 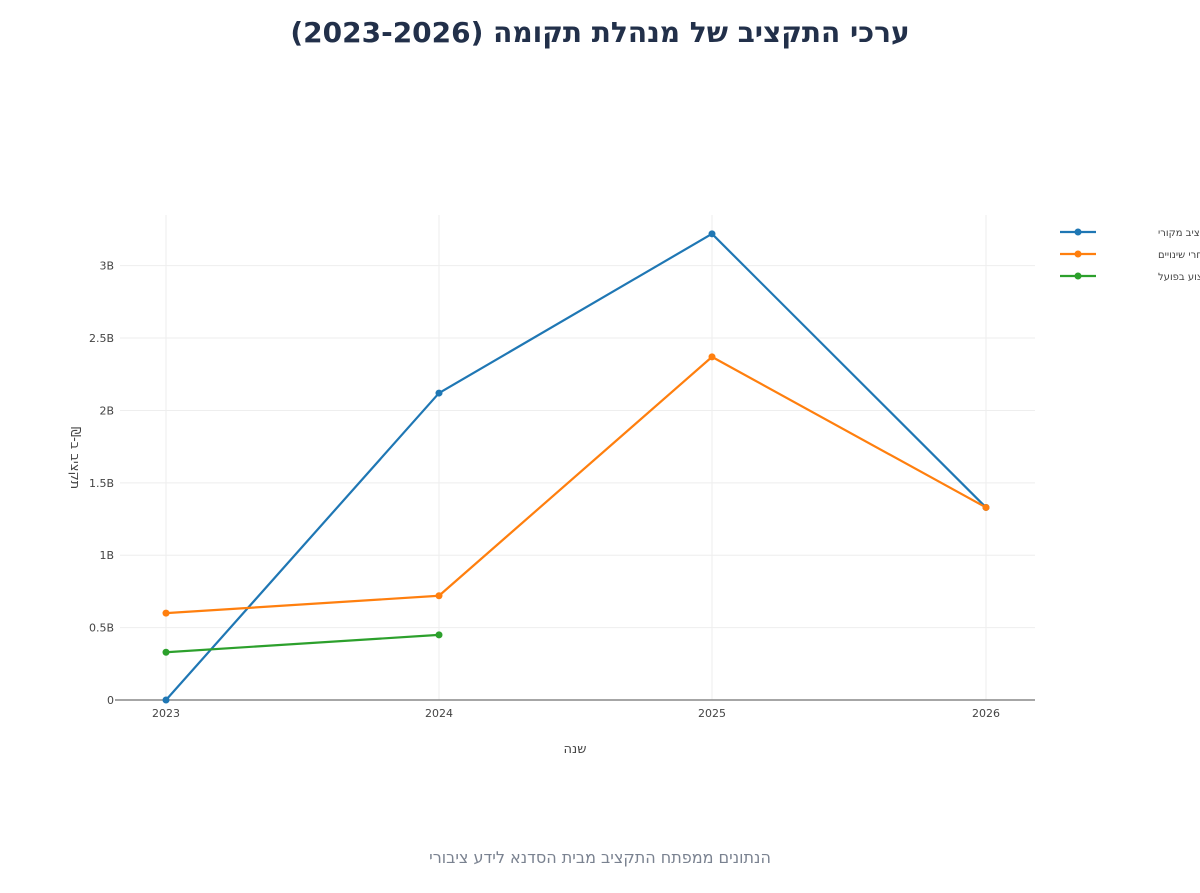 I want to click on page-title: ערכי התקציב של מנהלת תקומה (2023-2026), so click(x=600, y=32).